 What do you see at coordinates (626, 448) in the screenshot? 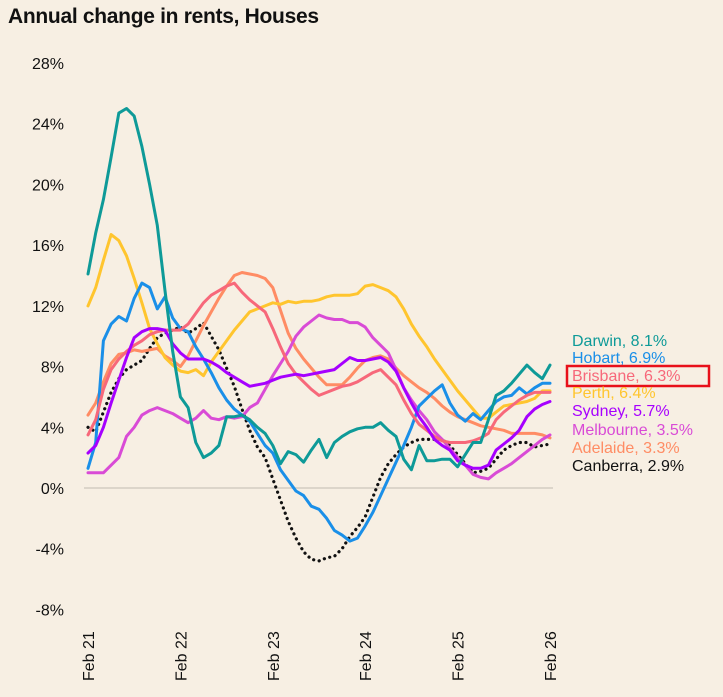
I see `series-label-adelaide: Adelaide, 3.3%` at bounding box center [626, 448].